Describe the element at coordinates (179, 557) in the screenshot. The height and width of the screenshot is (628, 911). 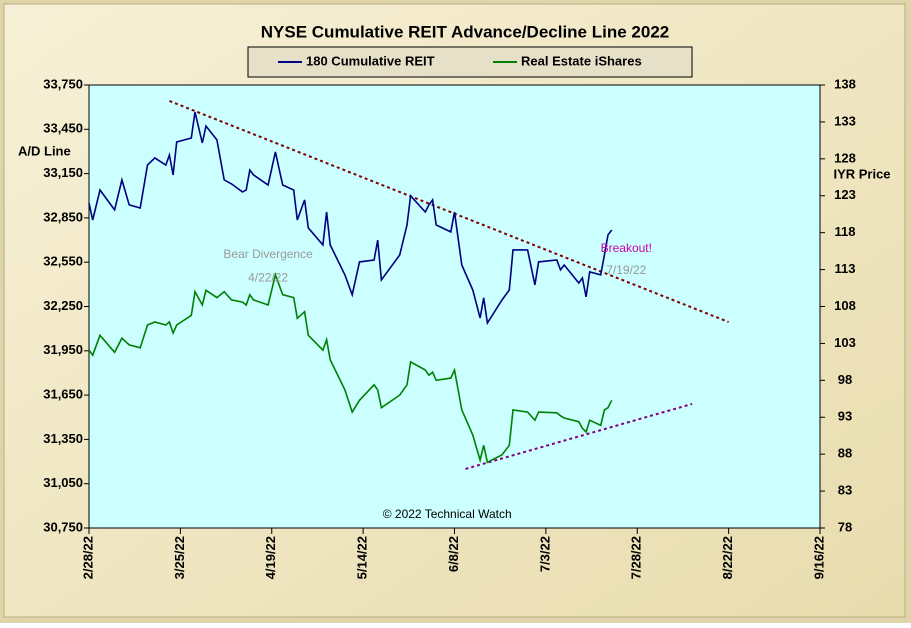
I see `x-tick-label: 3/25/22` at that location.